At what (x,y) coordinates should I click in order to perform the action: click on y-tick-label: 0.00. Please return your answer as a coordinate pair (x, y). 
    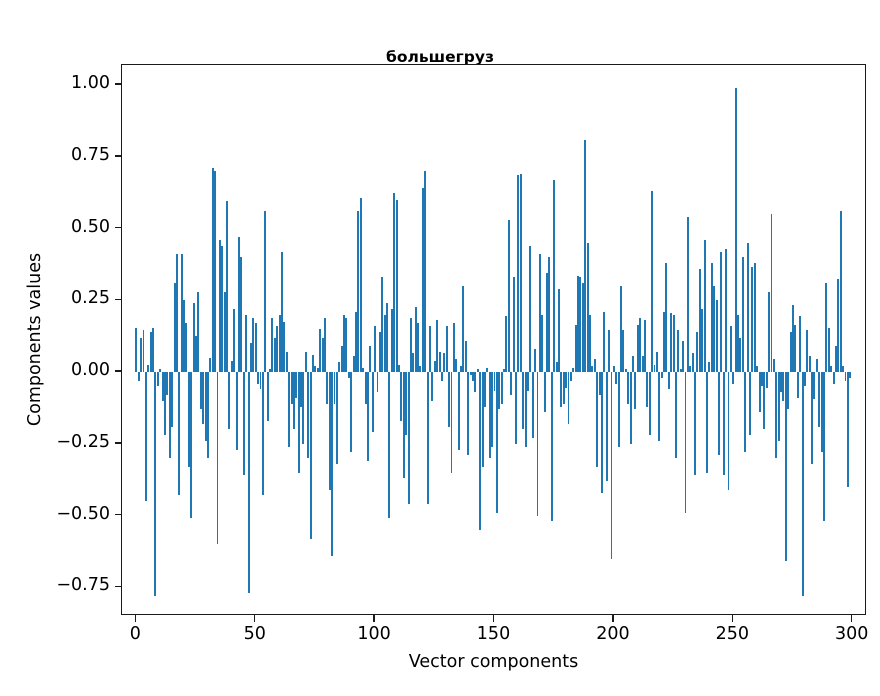
    Looking at the image, I should click on (90, 370).